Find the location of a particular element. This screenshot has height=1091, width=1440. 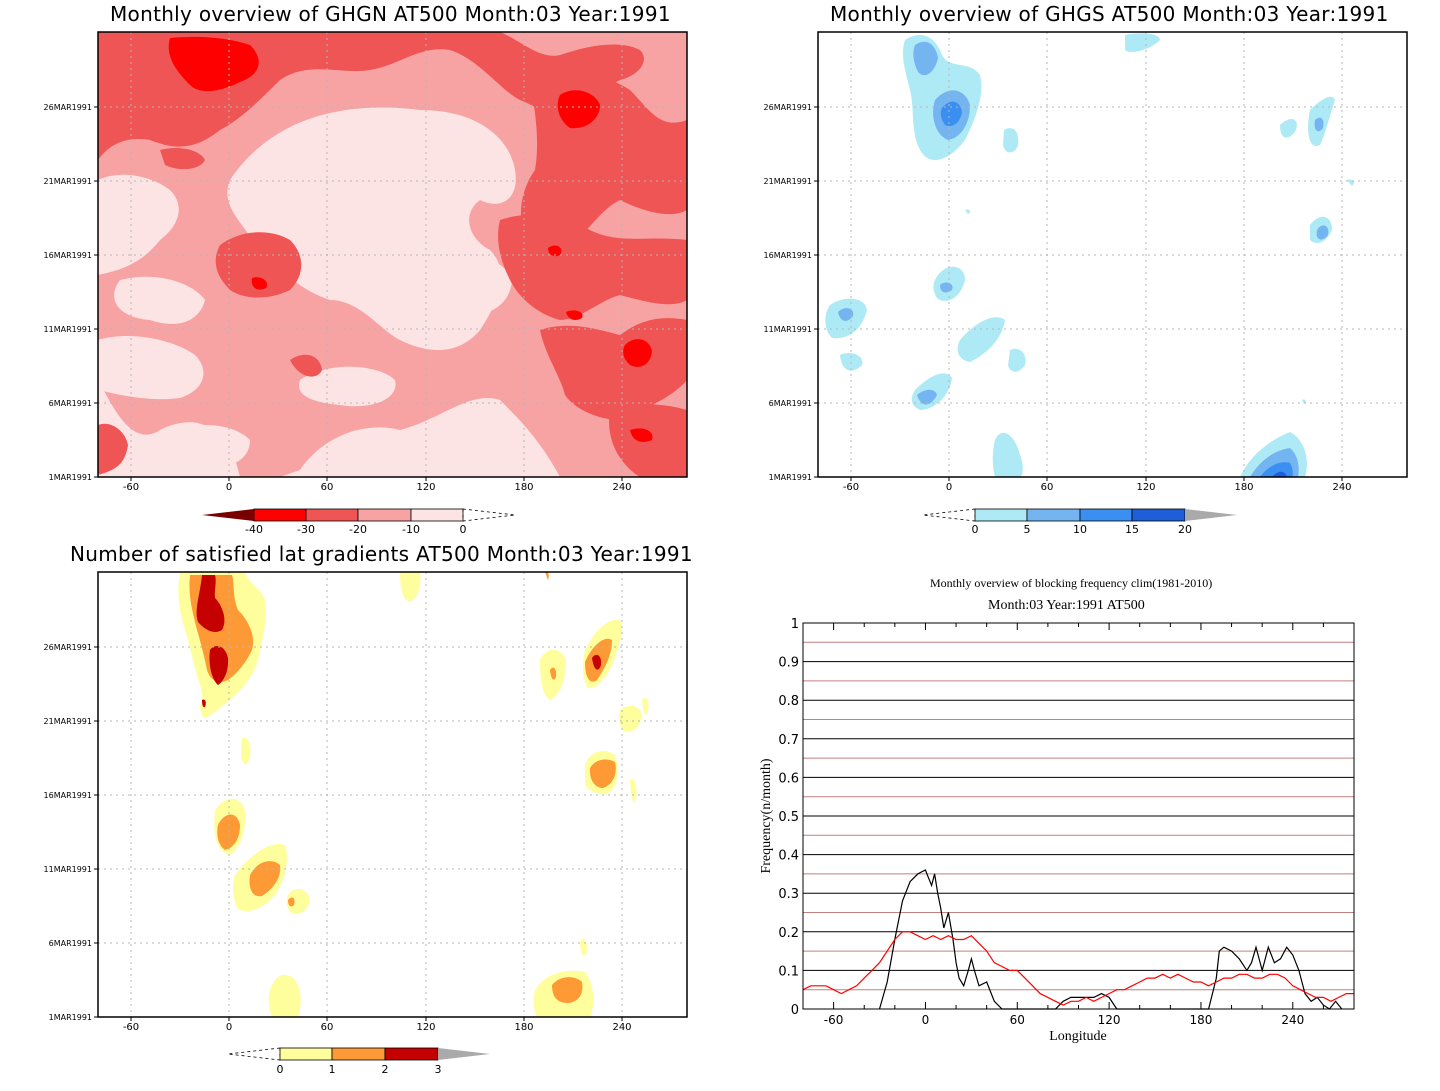

y-tick-label: 0.3 is located at coordinates (788, 894).